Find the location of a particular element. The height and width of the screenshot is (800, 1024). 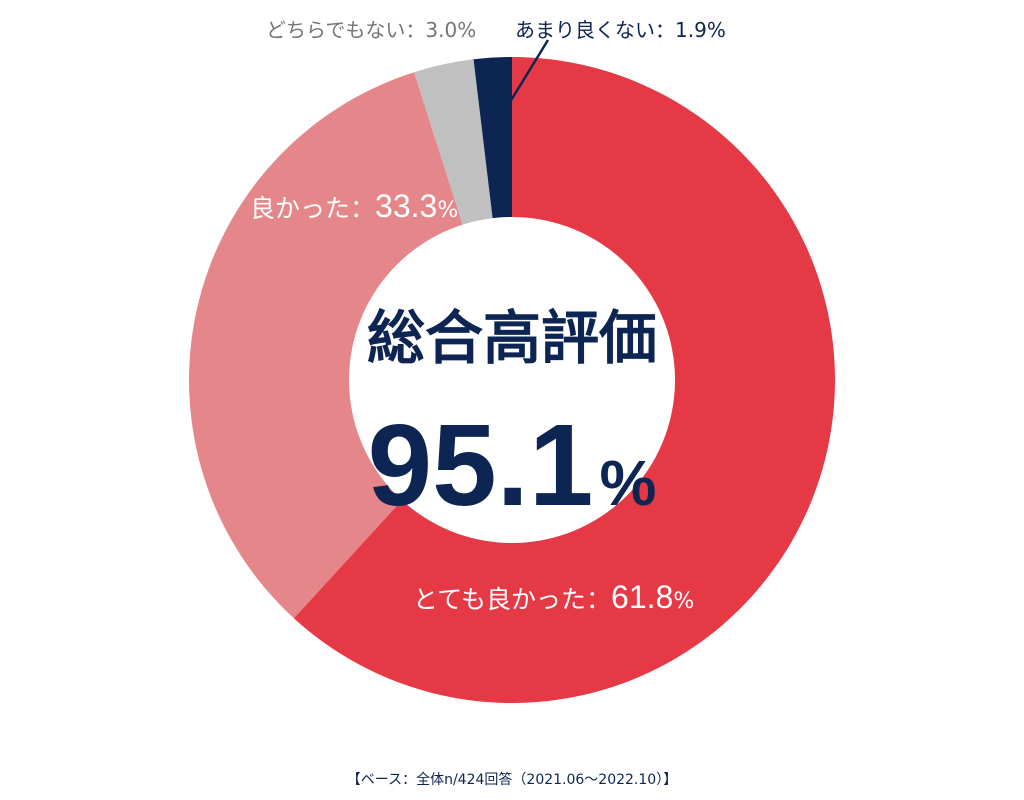

center-value-unit: % is located at coordinates (627, 483).